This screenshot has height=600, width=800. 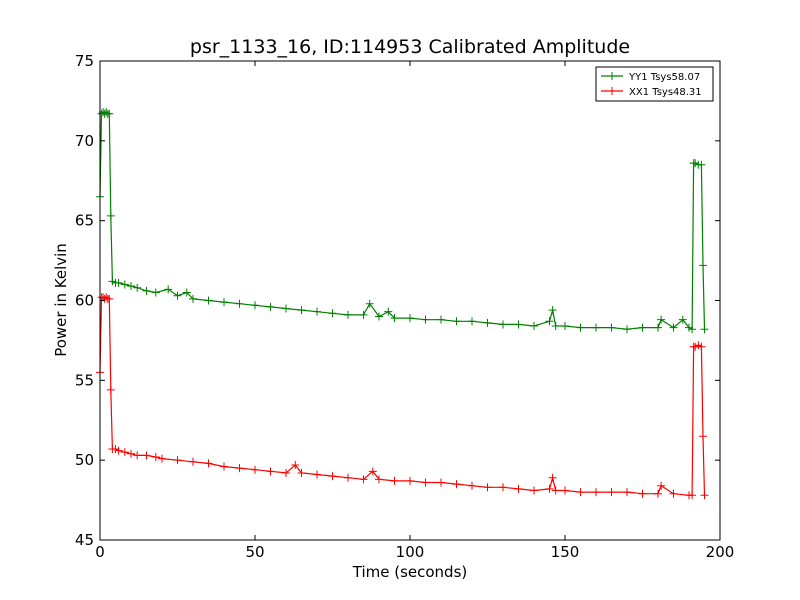 What do you see at coordinates (100, 552) in the screenshot?
I see `x-tick-label: 0` at bounding box center [100, 552].